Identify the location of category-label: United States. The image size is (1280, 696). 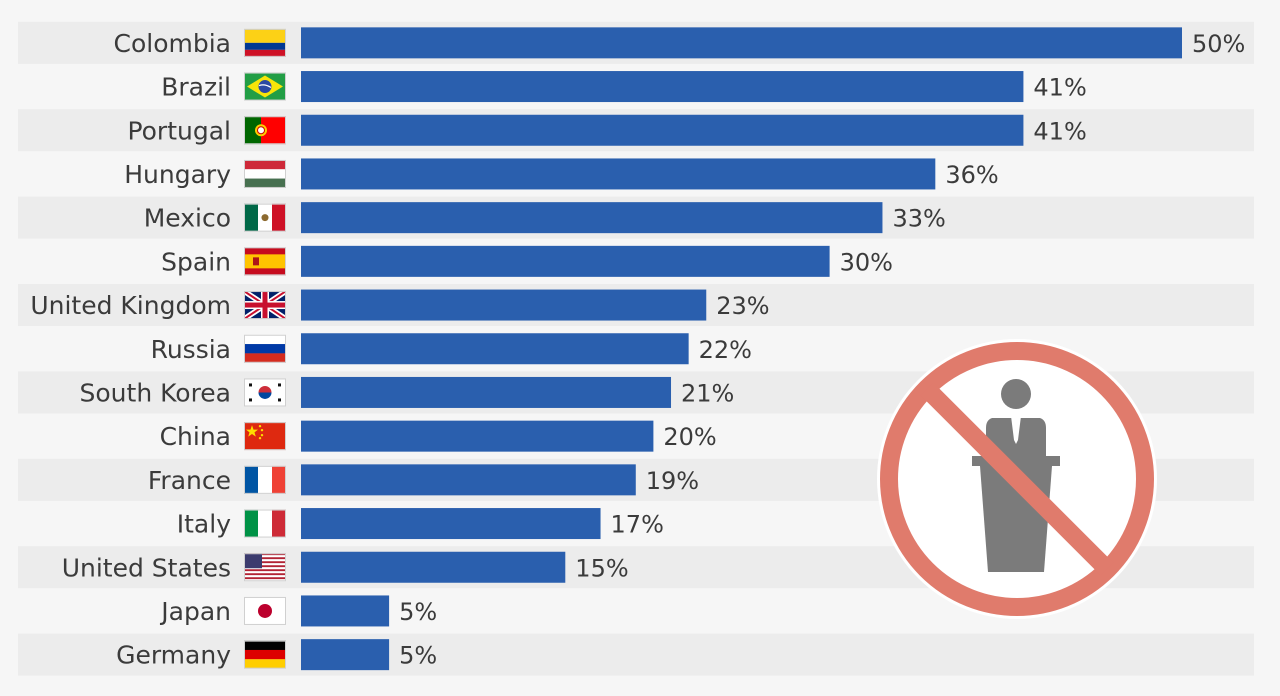
(146, 567).